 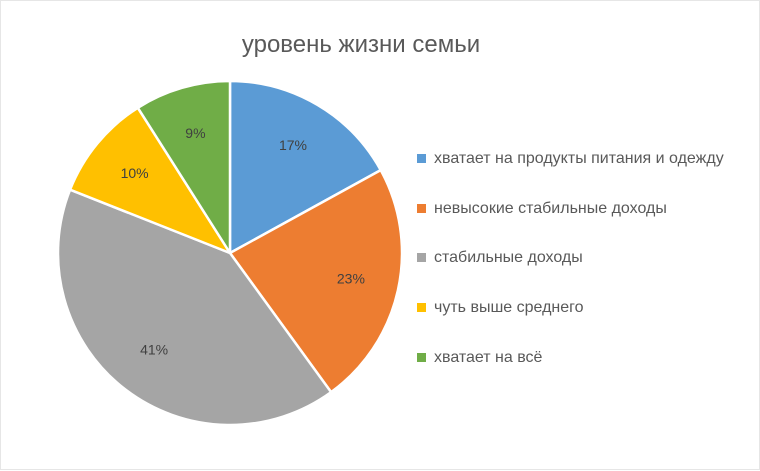 I want to click on legend-item-3: стабильные доходы, so click(x=577, y=257).